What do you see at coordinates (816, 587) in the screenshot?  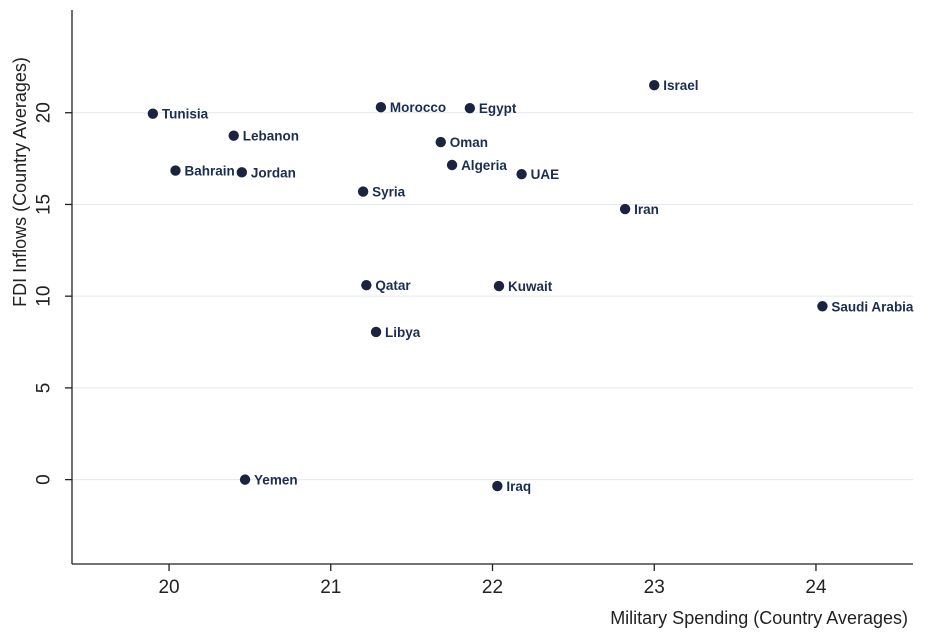 I see `x-tick-label-4: 24` at bounding box center [816, 587].